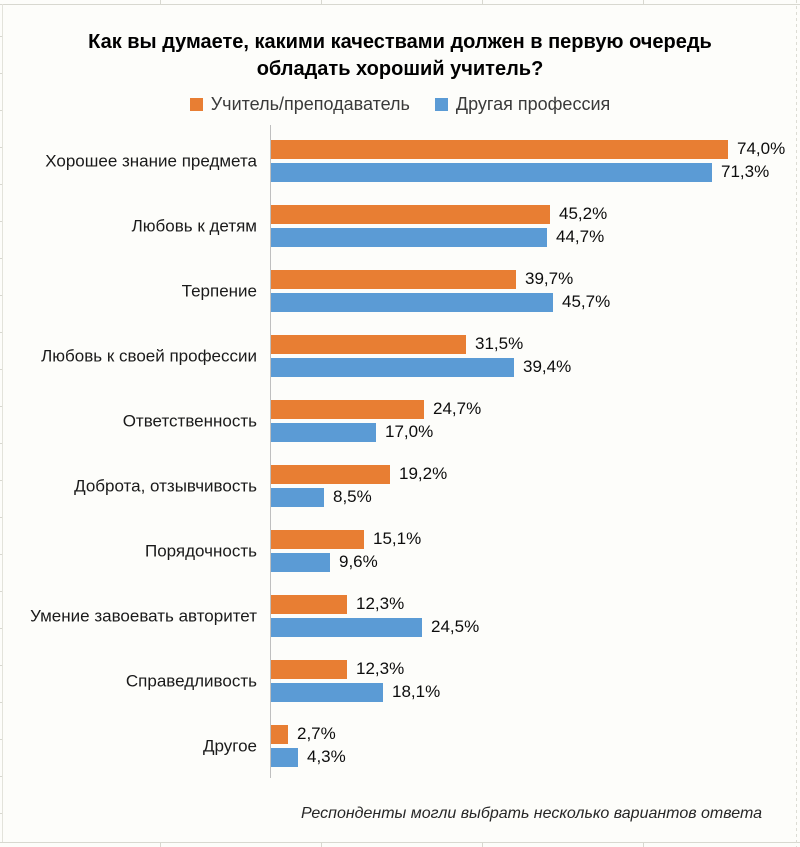 This screenshot has height=847, width=800. I want to click on legend-item-teacher: Учитель/преподаватель, so click(299, 104).